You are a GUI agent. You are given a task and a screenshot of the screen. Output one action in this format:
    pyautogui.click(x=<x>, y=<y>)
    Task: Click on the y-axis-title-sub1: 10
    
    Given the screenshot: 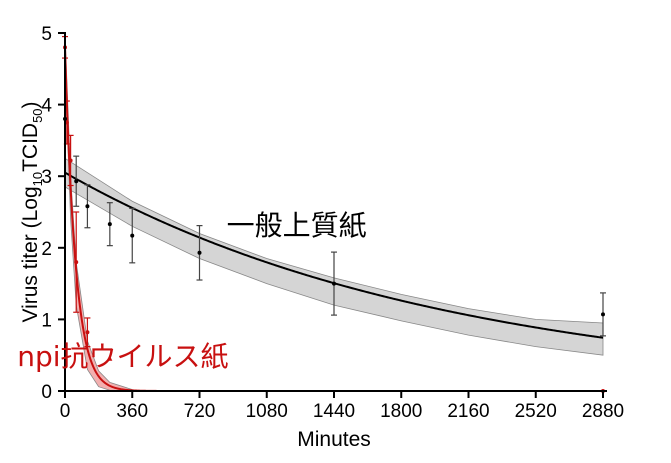 What is the action you would take?
    pyautogui.click(x=37, y=179)
    